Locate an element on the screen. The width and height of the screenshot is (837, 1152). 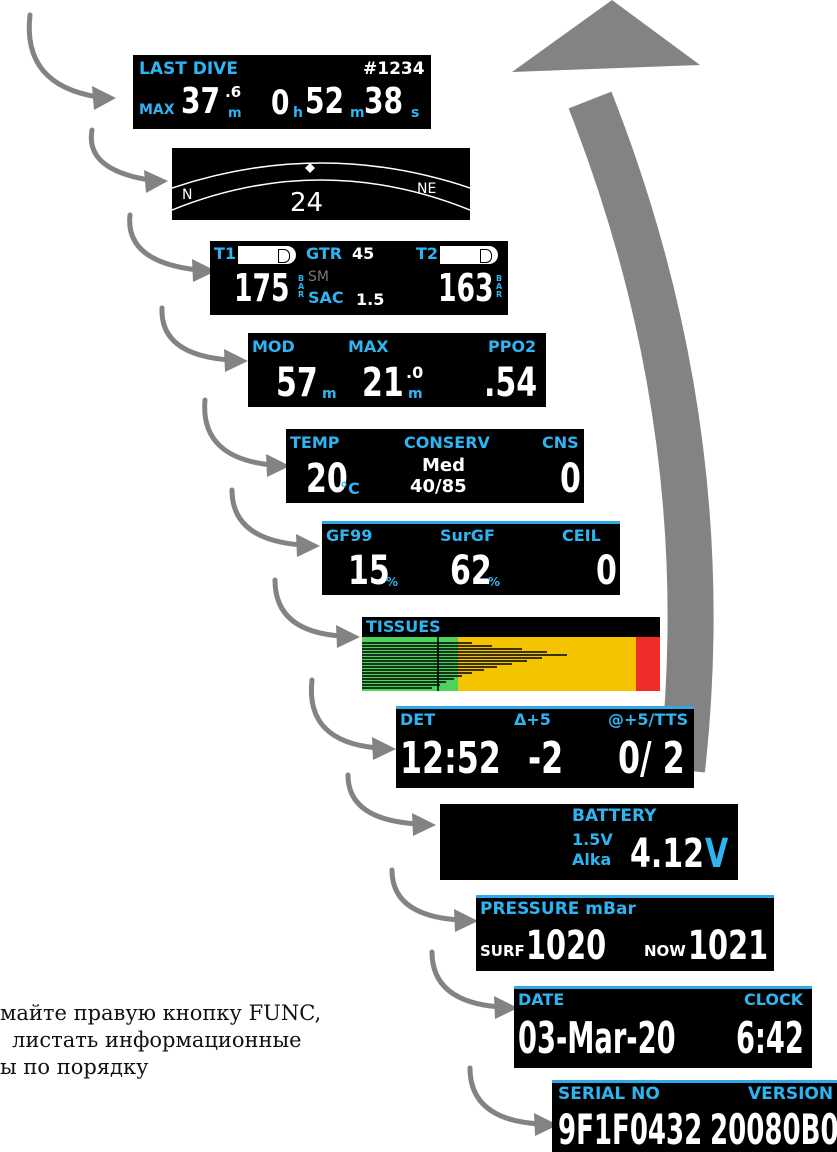
caption-line-1: майте правую кнопку FUNC, is located at coordinates (161, 1013).